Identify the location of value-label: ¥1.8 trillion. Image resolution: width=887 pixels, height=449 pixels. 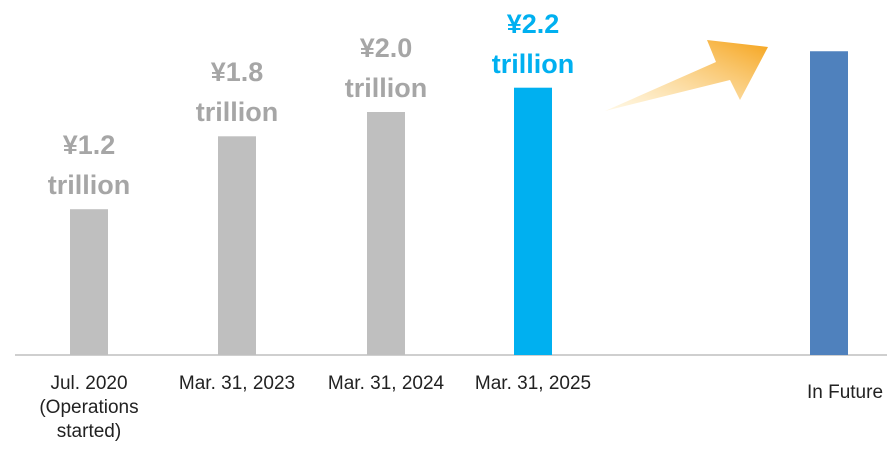
(237, 92).